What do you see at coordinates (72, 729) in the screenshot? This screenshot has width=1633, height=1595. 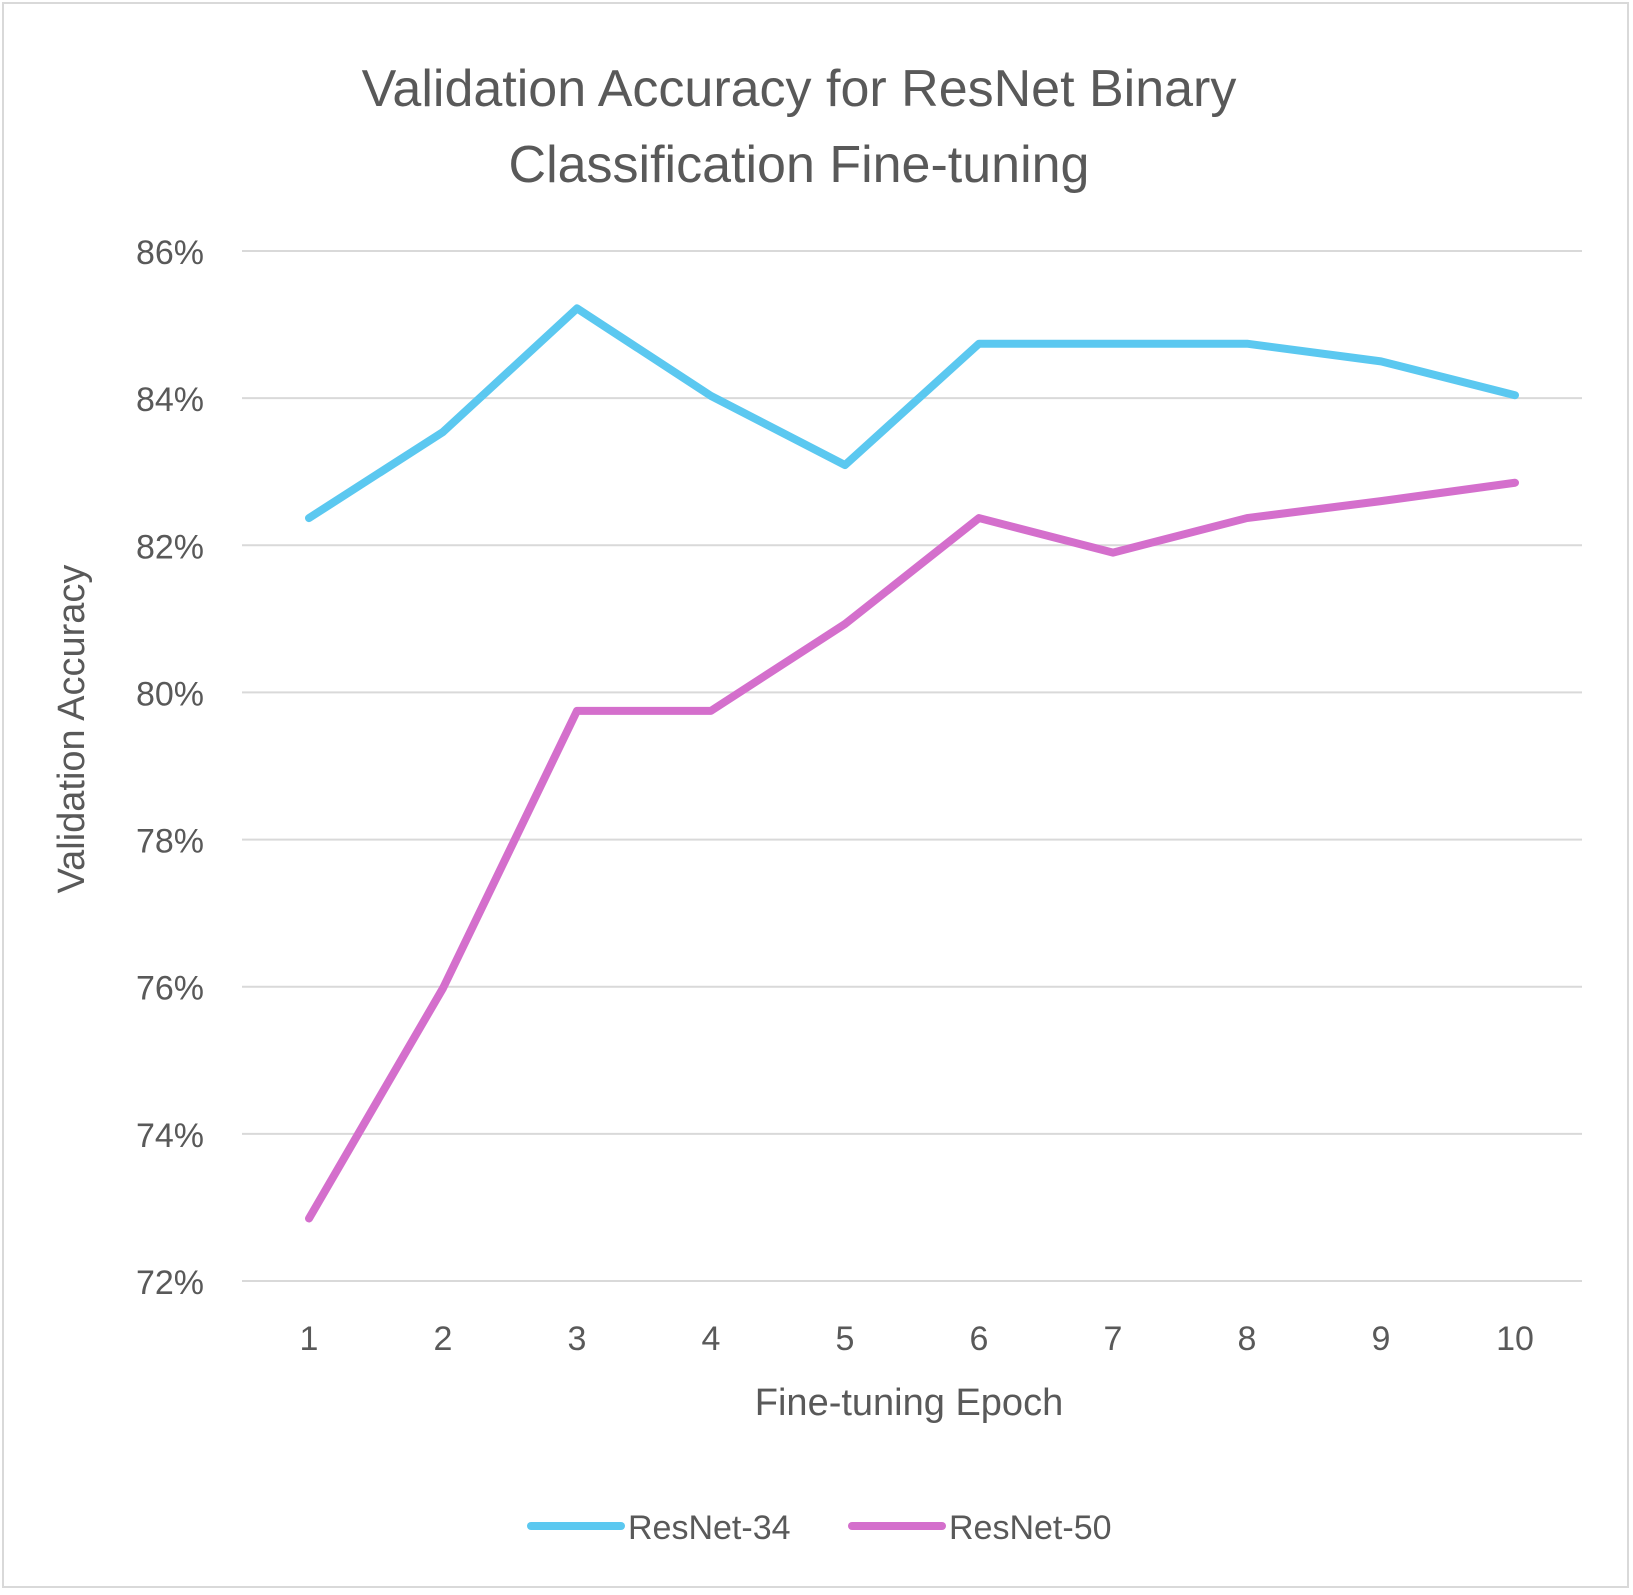 I see `y-axis-label: Validation Accuracy` at bounding box center [72, 729].